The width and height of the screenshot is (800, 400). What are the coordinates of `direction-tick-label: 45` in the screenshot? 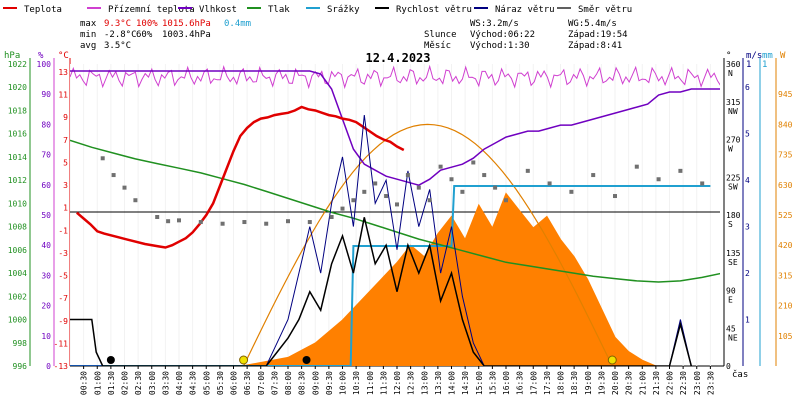 It's located at (731, 328).